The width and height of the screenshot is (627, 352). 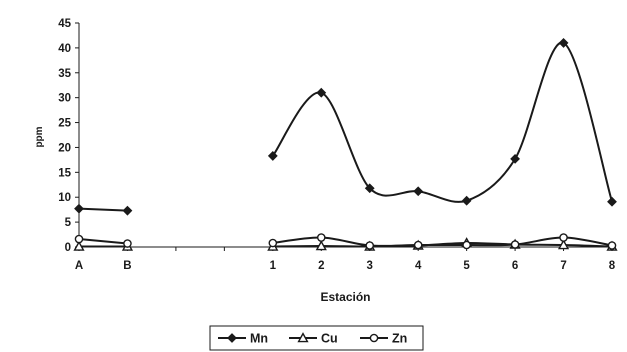 I want to click on x-tick-label: 8, so click(x=612, y=266).